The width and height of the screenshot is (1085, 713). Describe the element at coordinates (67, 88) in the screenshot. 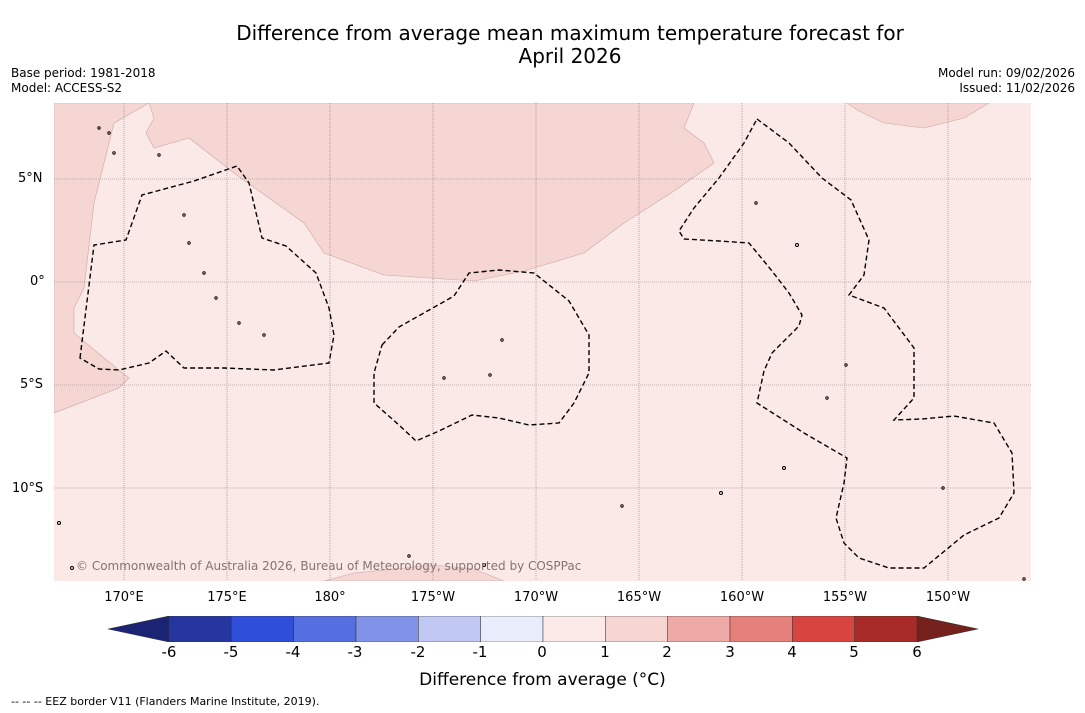

I see `model-name: Model: ACCESS-S2` at that location.